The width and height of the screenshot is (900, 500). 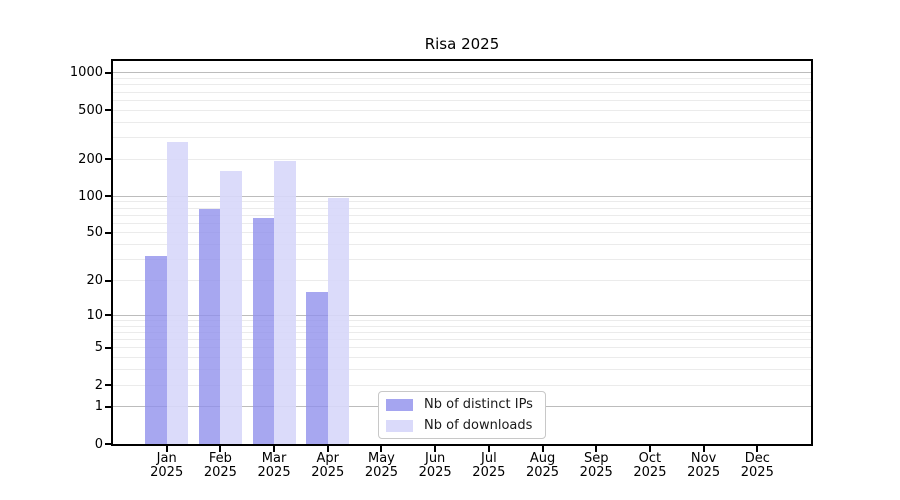 I want to click on x-tick-label-oct: Oct 2025, so click(x=650, y=465).